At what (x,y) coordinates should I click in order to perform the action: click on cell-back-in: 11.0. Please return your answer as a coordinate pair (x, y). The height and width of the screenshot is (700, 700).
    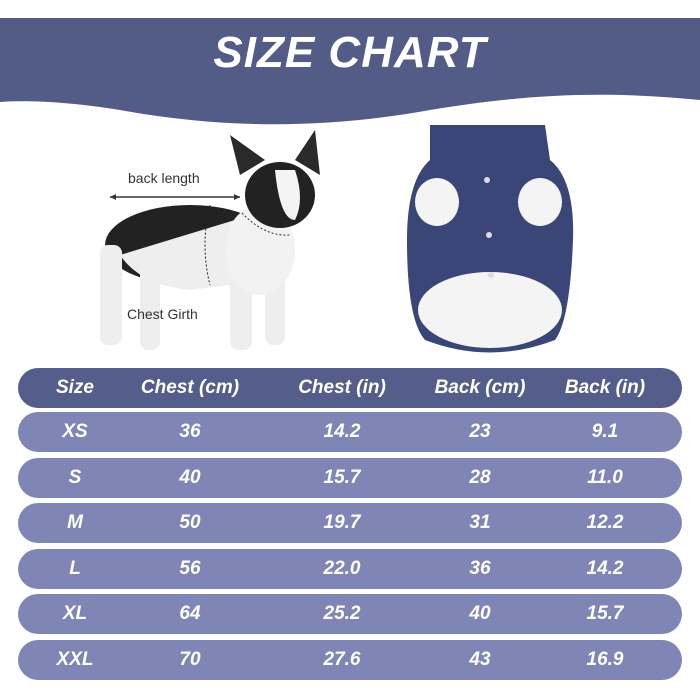
    Looking at the image, I should click on (605, 477).